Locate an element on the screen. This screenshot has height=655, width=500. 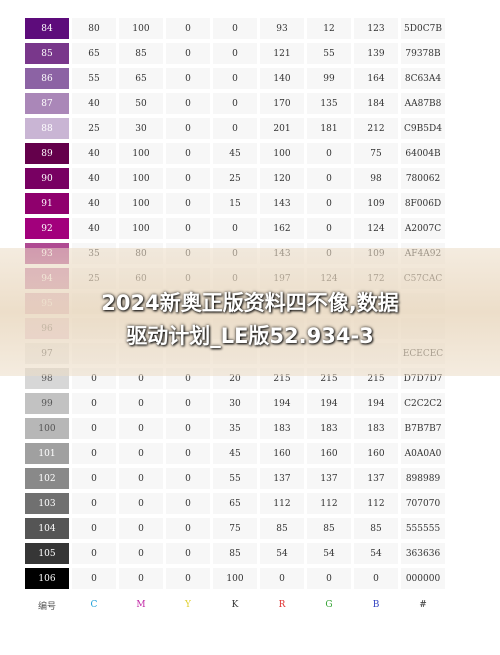
table-row: 100 0 0 0 35 183 183 183 B7B7B7 is located at coordinates (235, 428).